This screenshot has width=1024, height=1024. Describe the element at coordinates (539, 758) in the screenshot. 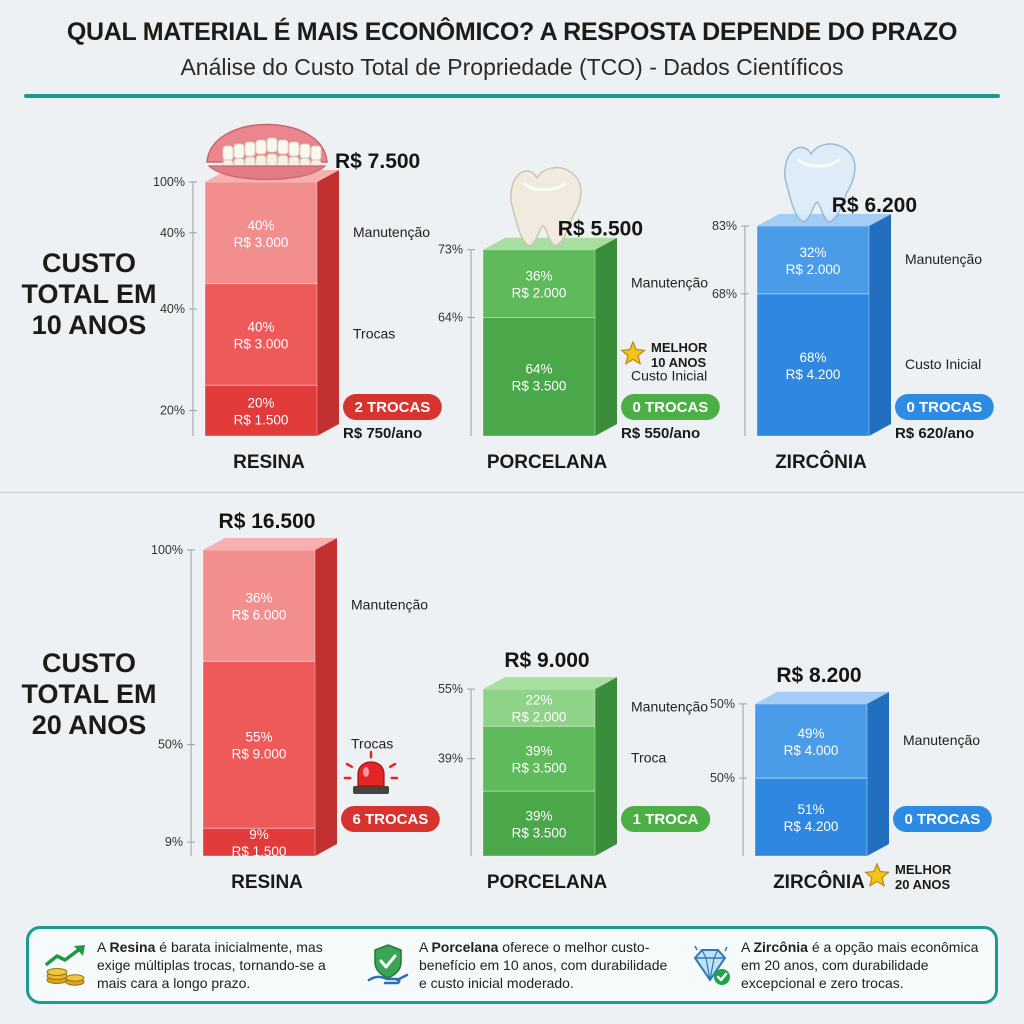

I see `bar-segment-troca: 39% R$ 3.500` at that location.